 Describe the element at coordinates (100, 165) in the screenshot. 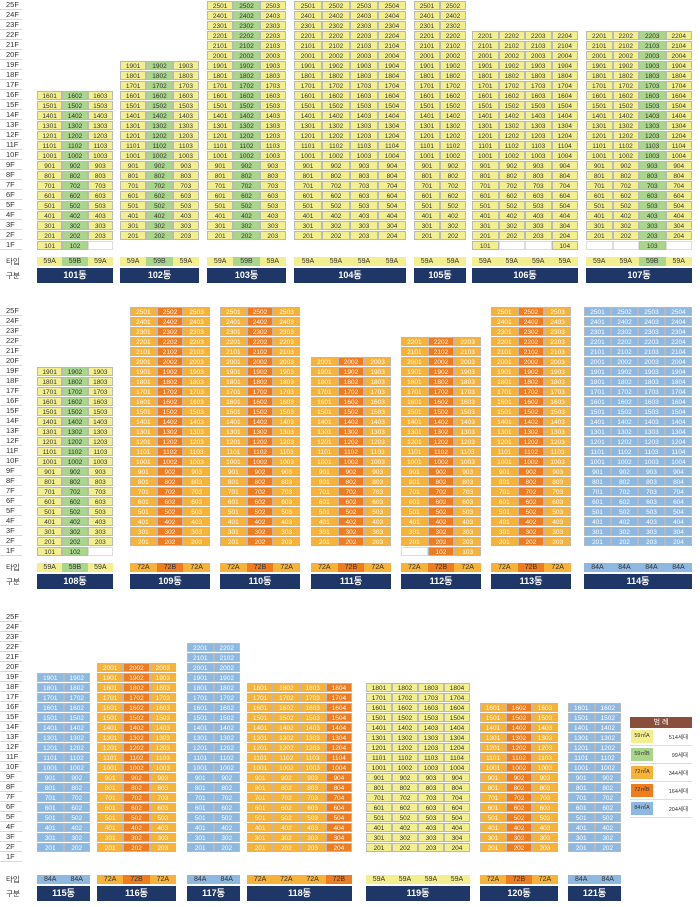

I see `unit-cell: 903` at that location.